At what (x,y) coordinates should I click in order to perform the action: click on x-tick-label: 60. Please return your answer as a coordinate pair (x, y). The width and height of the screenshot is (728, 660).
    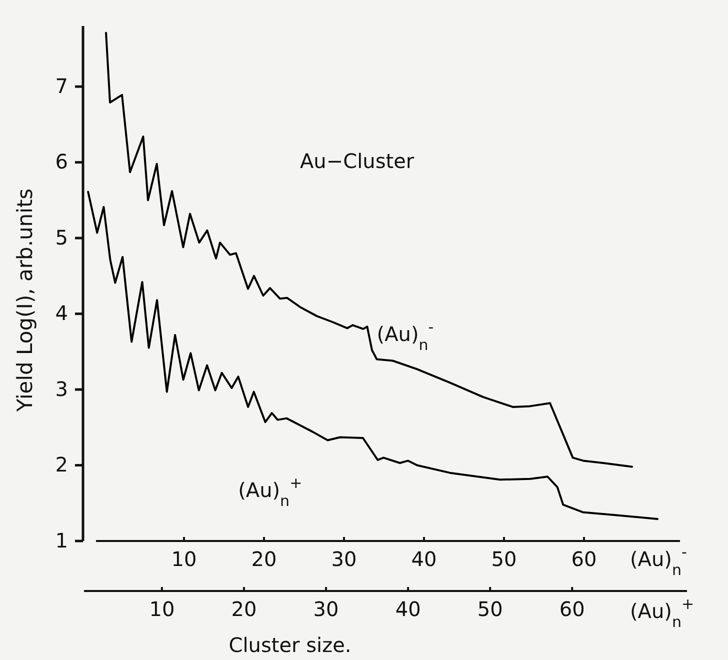
    Looking at the image, I should click on (584, 559).